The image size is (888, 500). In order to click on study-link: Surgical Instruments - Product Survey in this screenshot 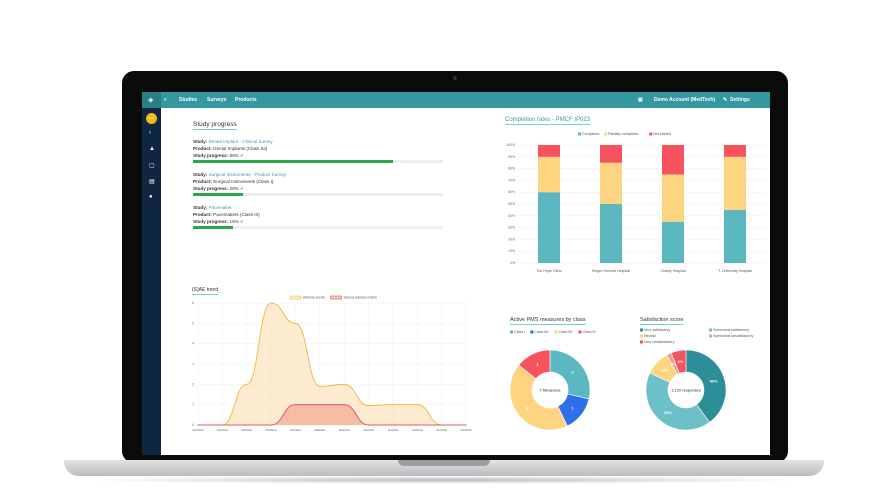, I will do `click(247, 174)`.